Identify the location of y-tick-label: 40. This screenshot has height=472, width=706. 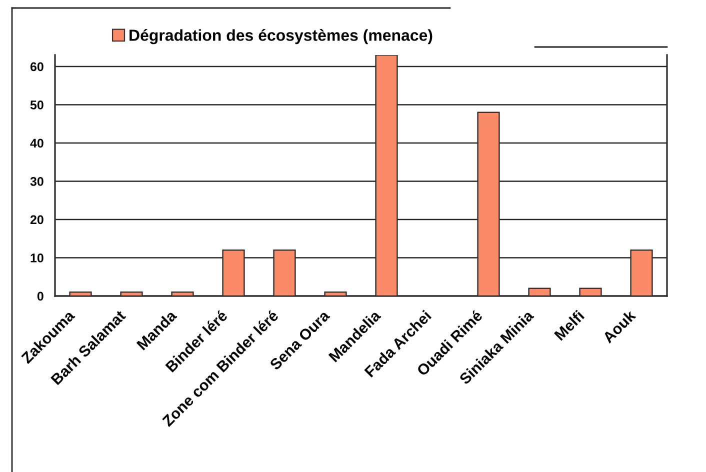
(37, 143).